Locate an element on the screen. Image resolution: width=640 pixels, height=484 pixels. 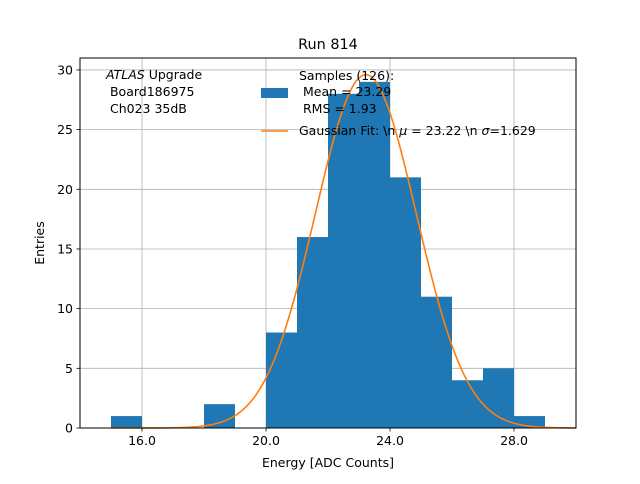
x-tick-label: 28.0 is located at coordinates (514, 440).